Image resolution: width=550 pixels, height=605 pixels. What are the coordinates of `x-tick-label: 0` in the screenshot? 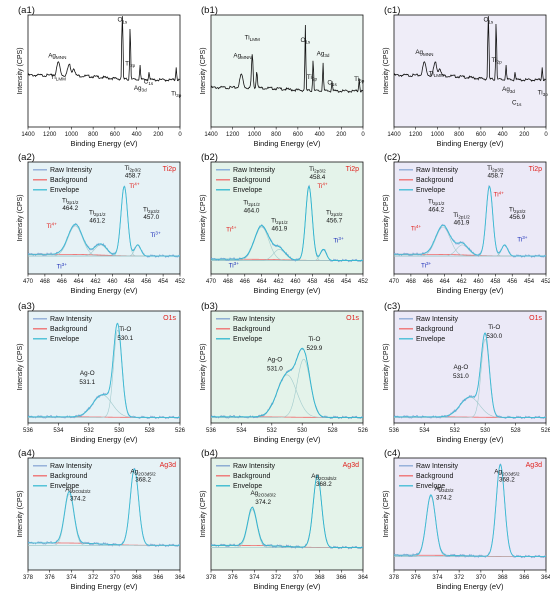 It's located at (180, 135).